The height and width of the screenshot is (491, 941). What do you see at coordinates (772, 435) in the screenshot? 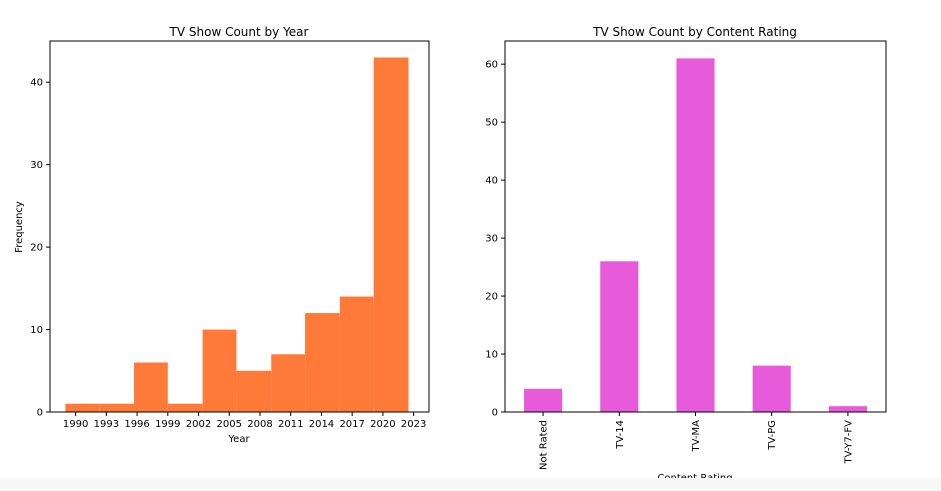
I see `x-tick-label: TV-PG` at bounding box center [772, 435].